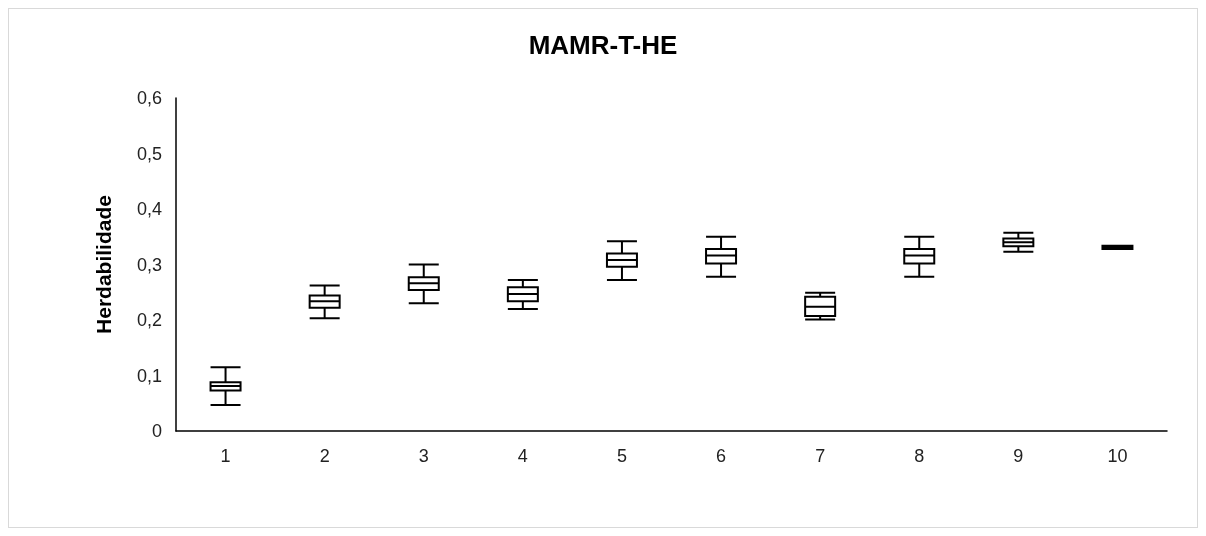  What do you see at coordinates (1117, 456) in the screenshot?
I see `x-tick-label: 10` at bounding box center [1117, 456].